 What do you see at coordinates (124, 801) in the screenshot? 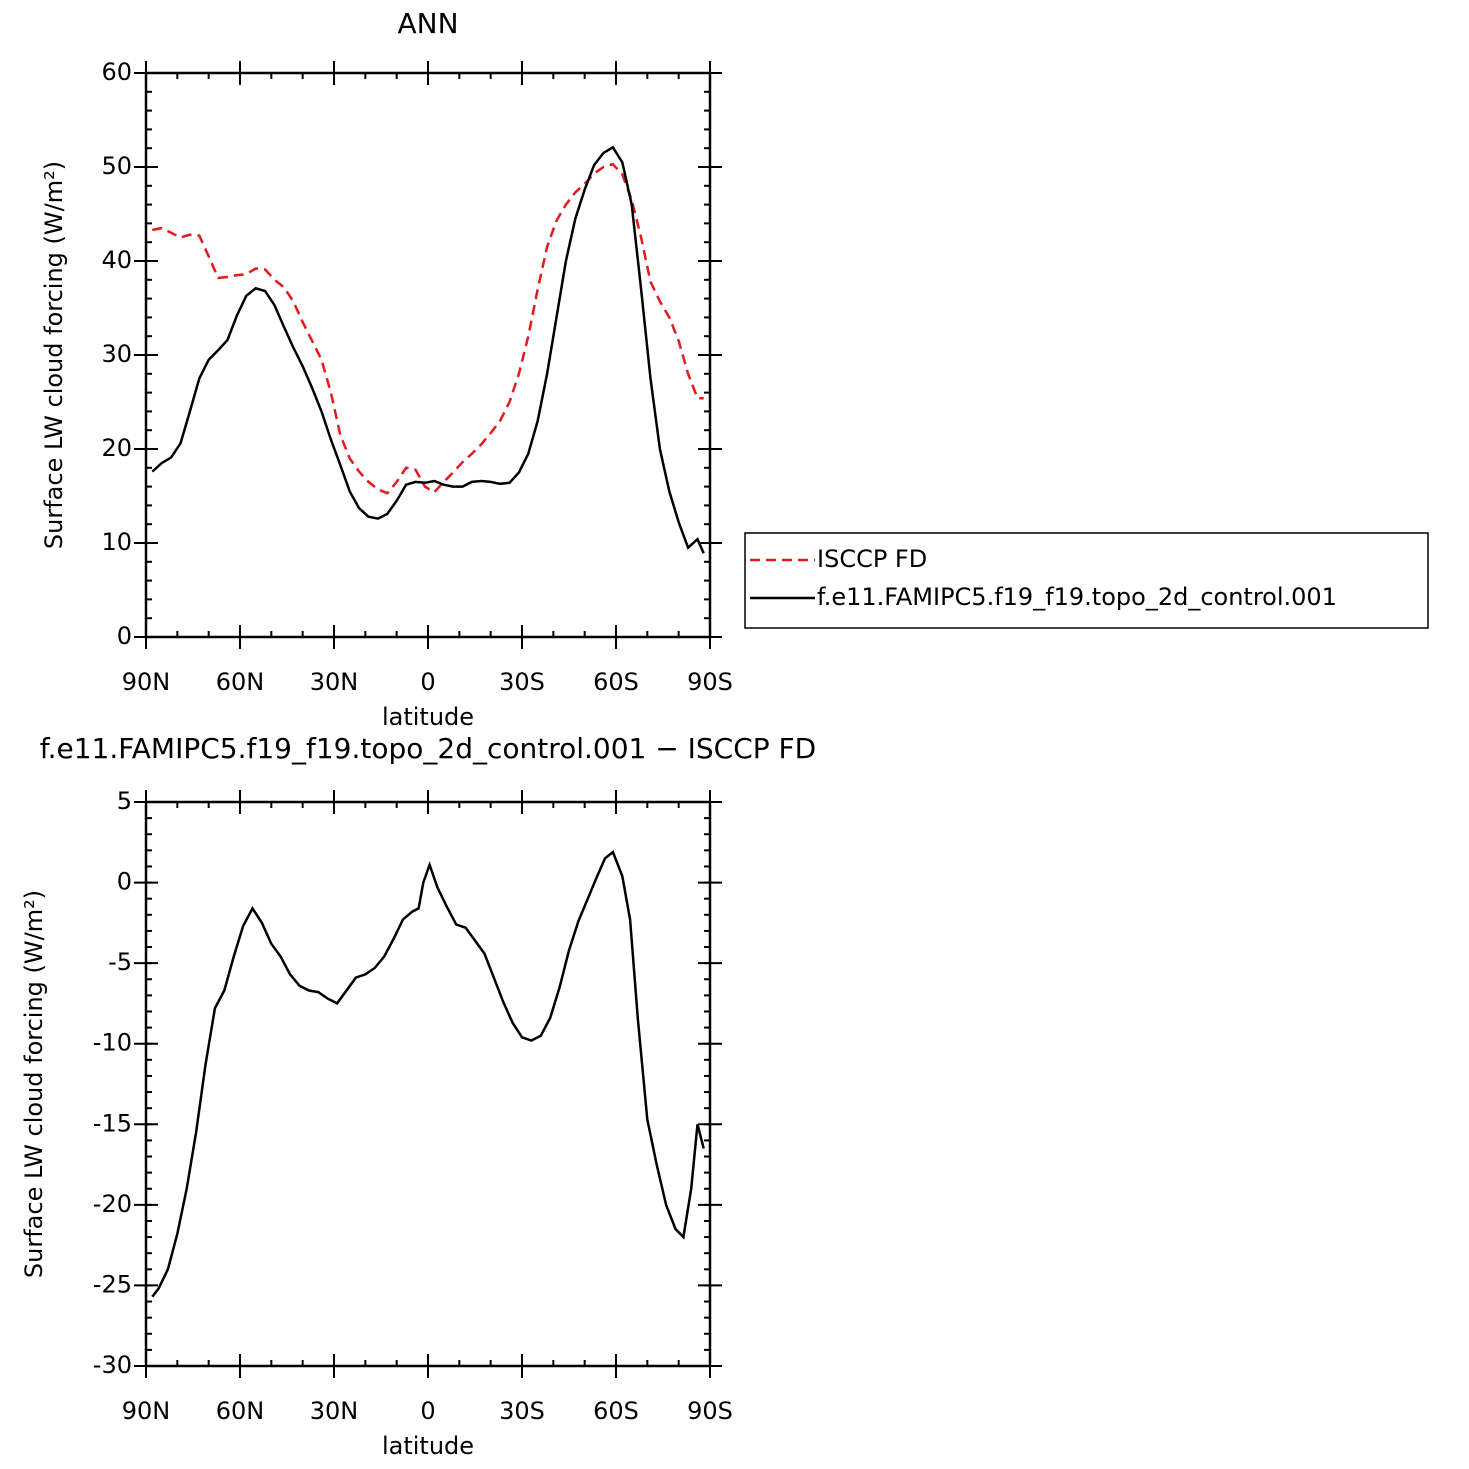
I see `y-tick-label: 5` at bounding box center [124, 801].